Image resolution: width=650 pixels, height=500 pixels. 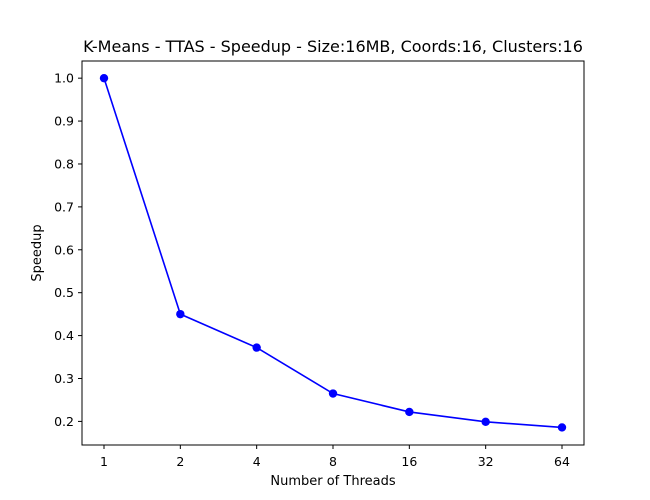 What do you see at coordinates (64, 421) in the screenshot?
I see `y-tick-label: 0.2` at bounding box center [64, 421].